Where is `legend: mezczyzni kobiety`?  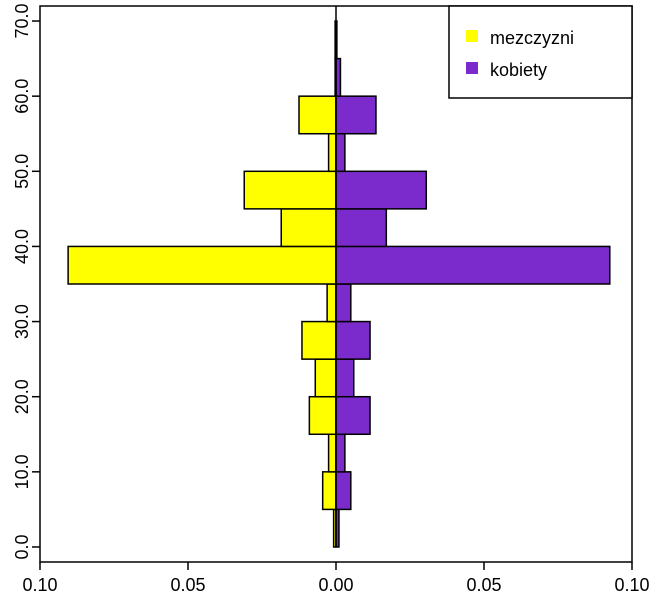
legend: mezczyzni kobiety is located at coordinates (540, 52).